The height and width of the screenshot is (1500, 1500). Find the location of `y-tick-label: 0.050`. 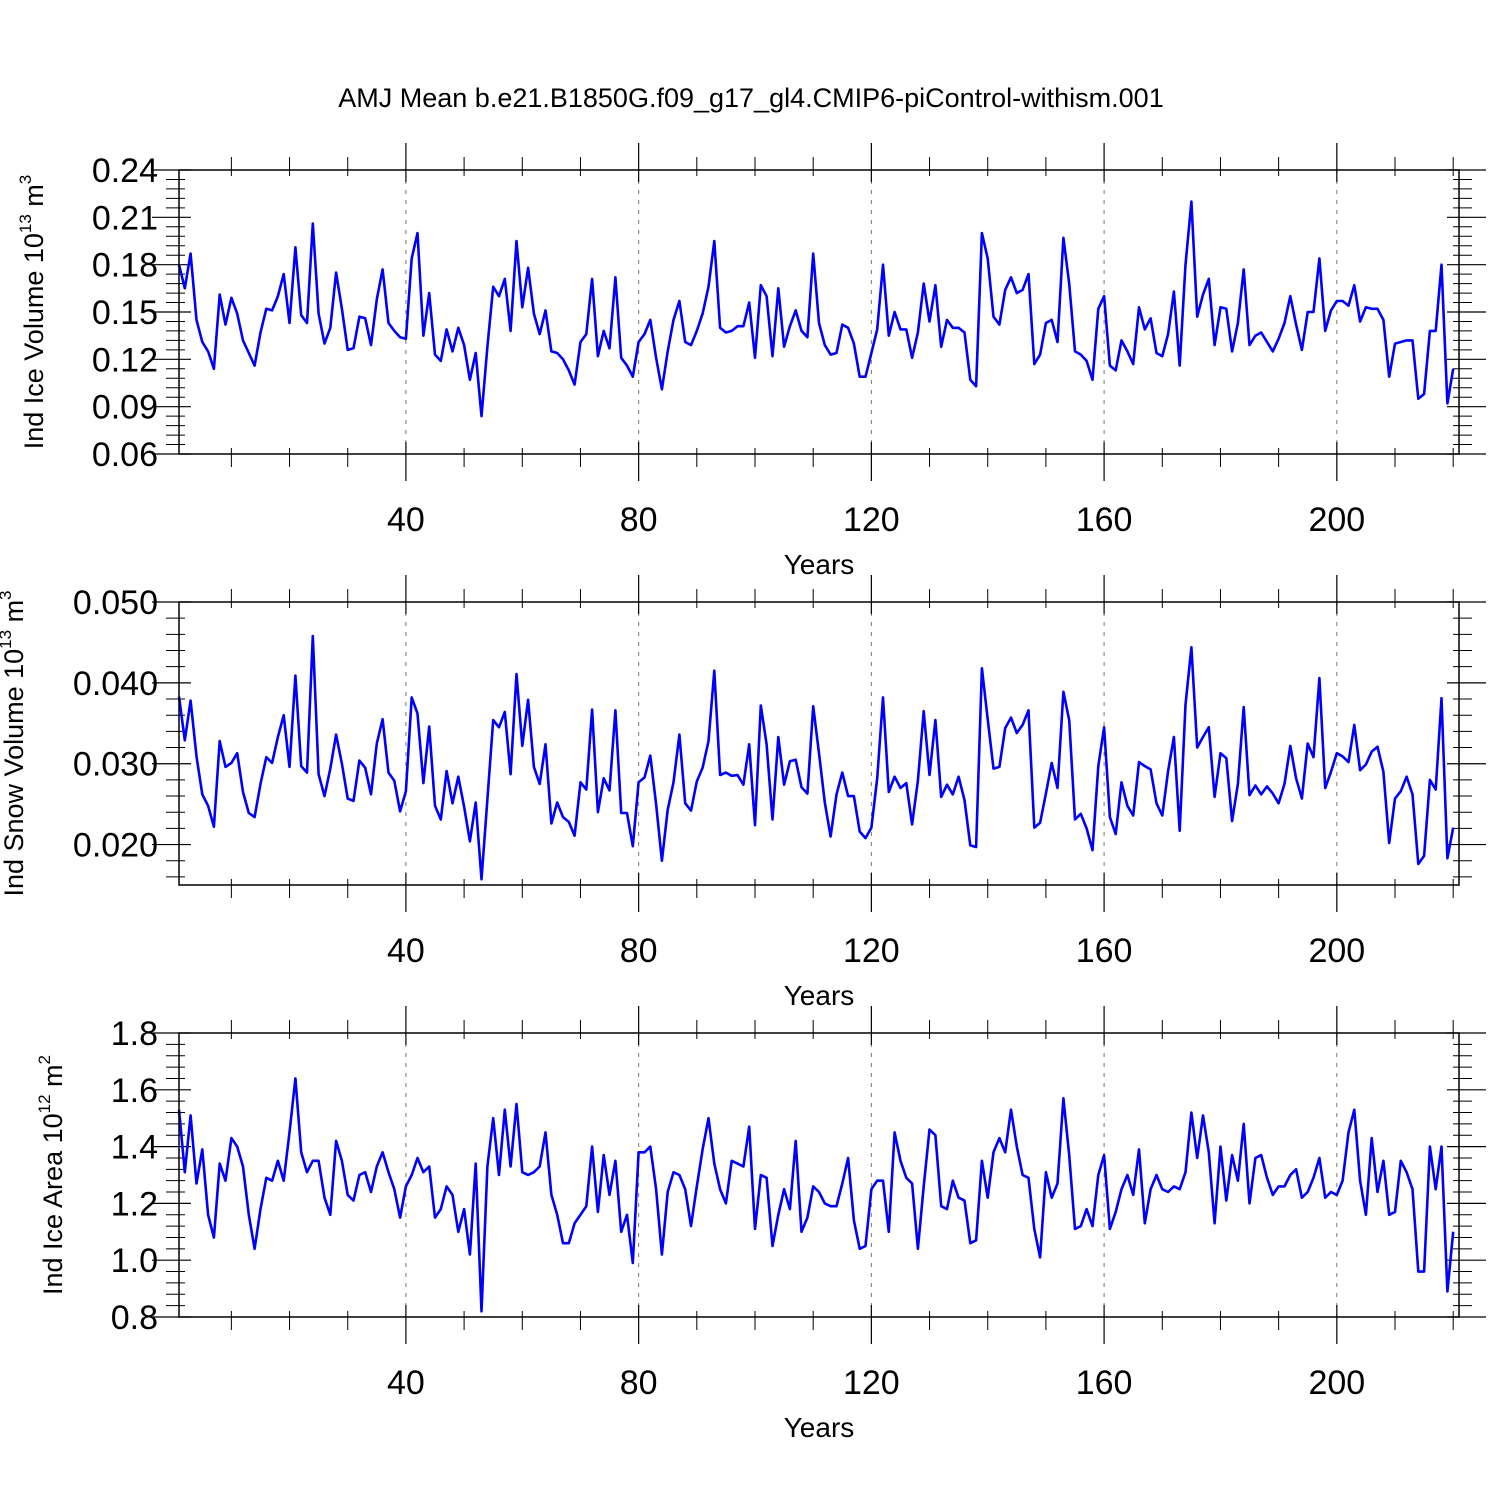

y-tick-label: 0.050 is located at coordinates (115, 603).